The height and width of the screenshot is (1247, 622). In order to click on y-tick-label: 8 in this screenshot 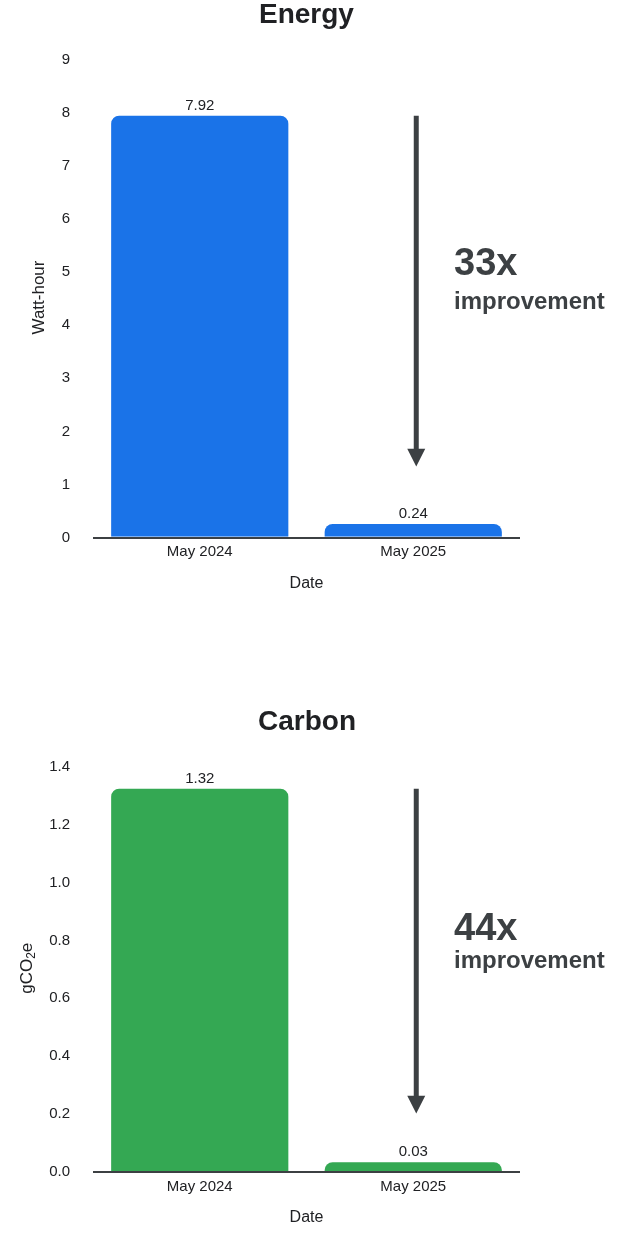, I will do `click(65, 111)`.